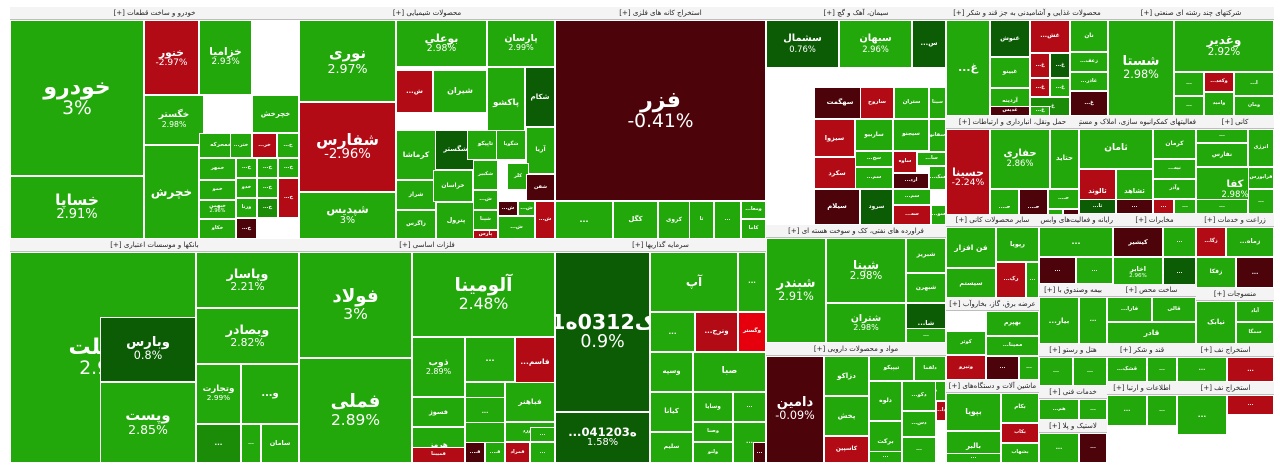 The height and width of the screenshot is (469, 1280). What do you see at coordinates (1235, 122) in the screenshot?
I see `sector-header: کانی [+]` at bounding box center [1235, 122].